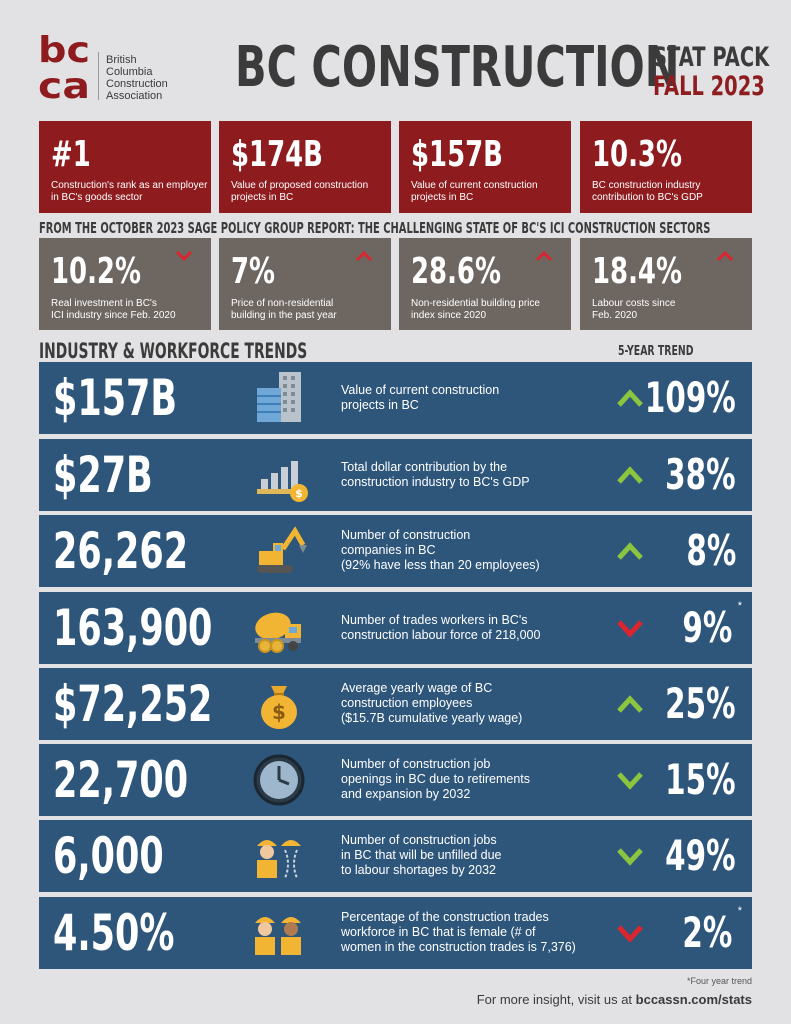  What do you see at coordinates (700, 703) in the screenshot?
I see `trend-percent: 25%` at bounding box center [700, 703].